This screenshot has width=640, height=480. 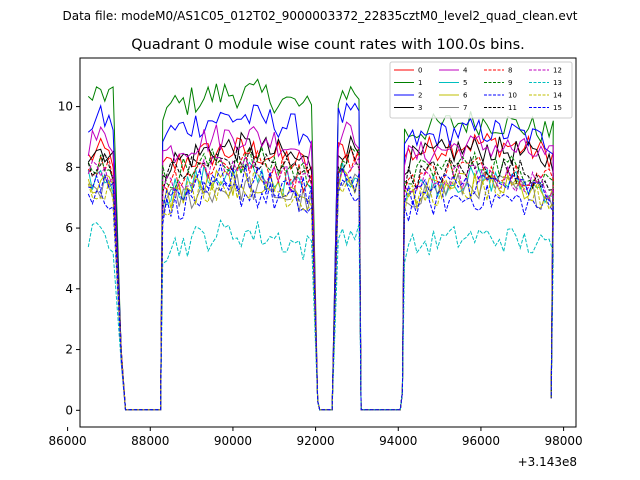 What do you see at coordinates (68, 441) in the screenshot?
I see `x-tick-label-86000: 86000` at bounding box center [68, 441].